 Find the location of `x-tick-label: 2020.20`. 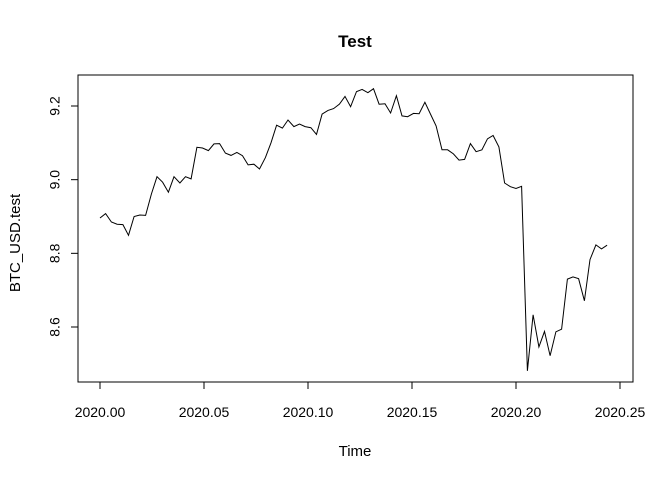

x-tick-label: 2020.20 is located at coordinates (516, 412).